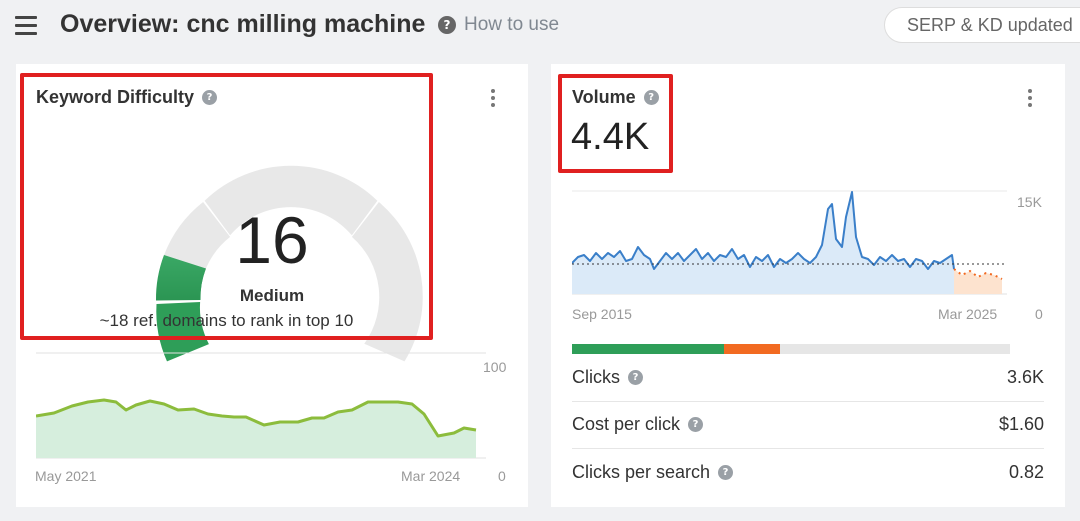  Describe the element at coordinates (26, 26) in the screenshot. I see `menu-icon` at that location.